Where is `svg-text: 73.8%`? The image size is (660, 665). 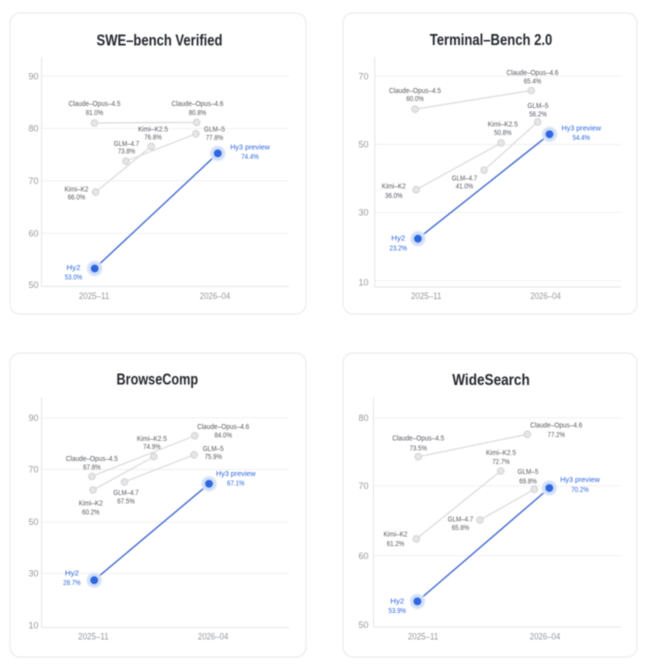
svg-text: 73.8% is located at coordinates (127, 152).